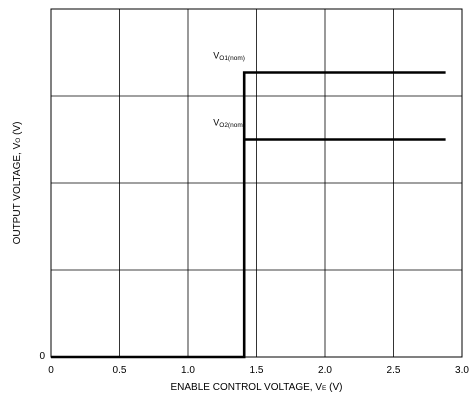 This screenshot has height=403, width=474. I want to click on x-tick-label: 2.5, so click(394, 370).